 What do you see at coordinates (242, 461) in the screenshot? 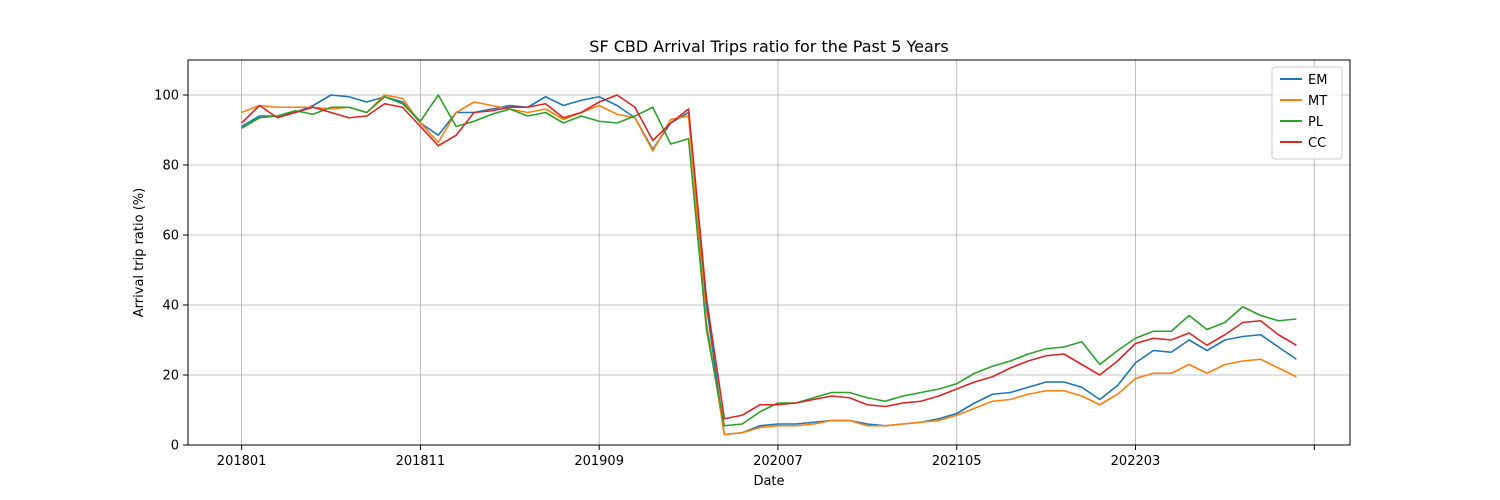
I see `x-tick-label: 201801` at bounding box center [242, 461].